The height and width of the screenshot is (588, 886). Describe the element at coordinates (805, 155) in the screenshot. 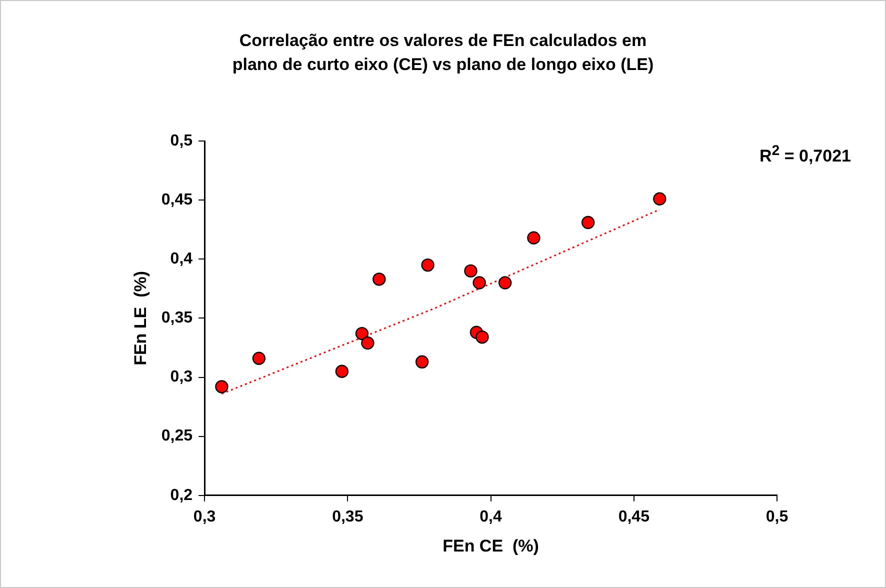

I see `annotation: R$^{2}$ = 0,7021` at that location.